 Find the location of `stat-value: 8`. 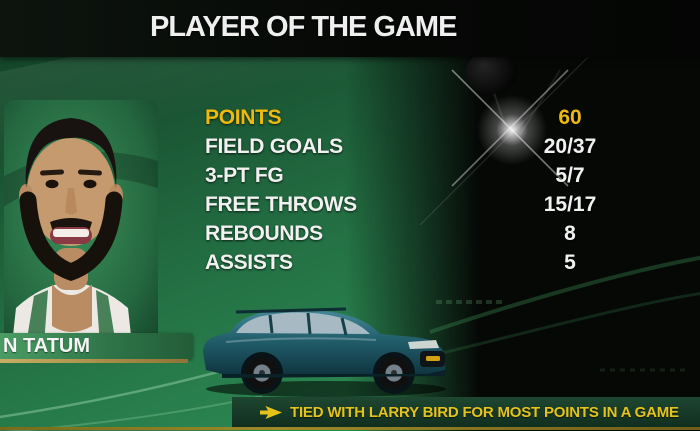

stat-value: 8 is located at coordinates (570, 233).